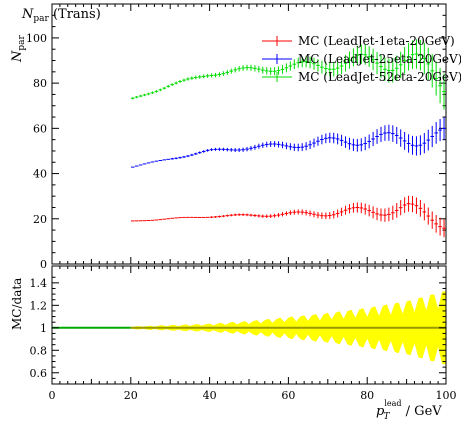 Image resolution: width=461 pixels, height=422 pixels. Describe the element at coordinates (40, 83) in the screenshot. I see `main-y-tick-label: 80` at that location.